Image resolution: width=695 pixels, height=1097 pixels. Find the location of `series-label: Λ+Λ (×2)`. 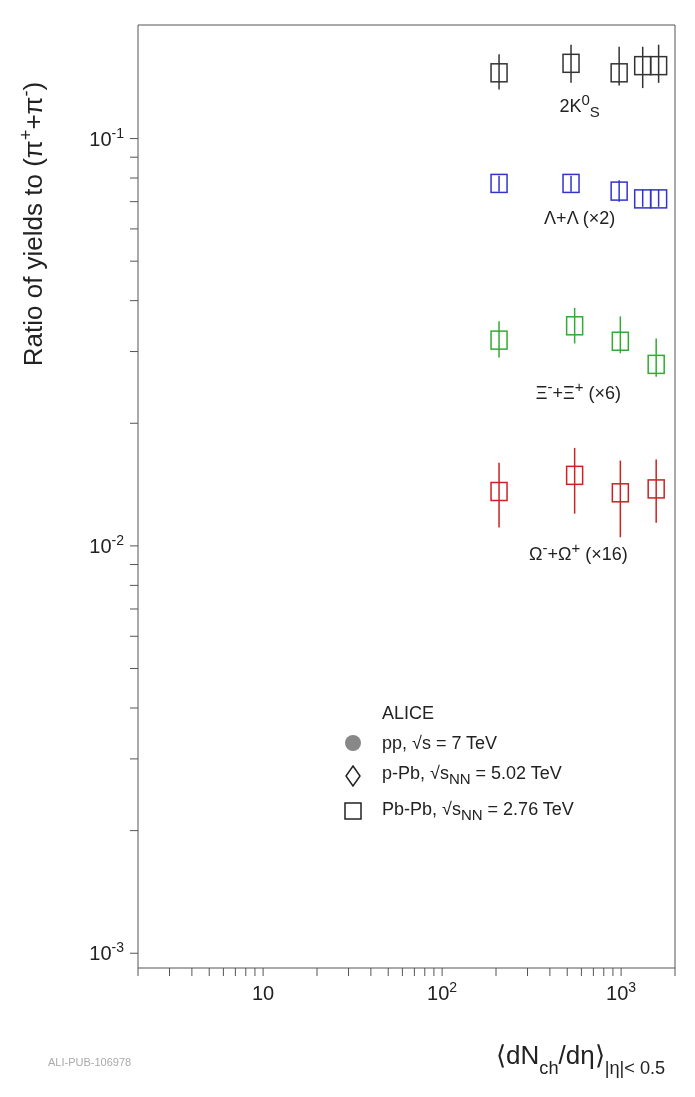

series-label: Λ+Λ (×2) is located at coordinates (580, 217).